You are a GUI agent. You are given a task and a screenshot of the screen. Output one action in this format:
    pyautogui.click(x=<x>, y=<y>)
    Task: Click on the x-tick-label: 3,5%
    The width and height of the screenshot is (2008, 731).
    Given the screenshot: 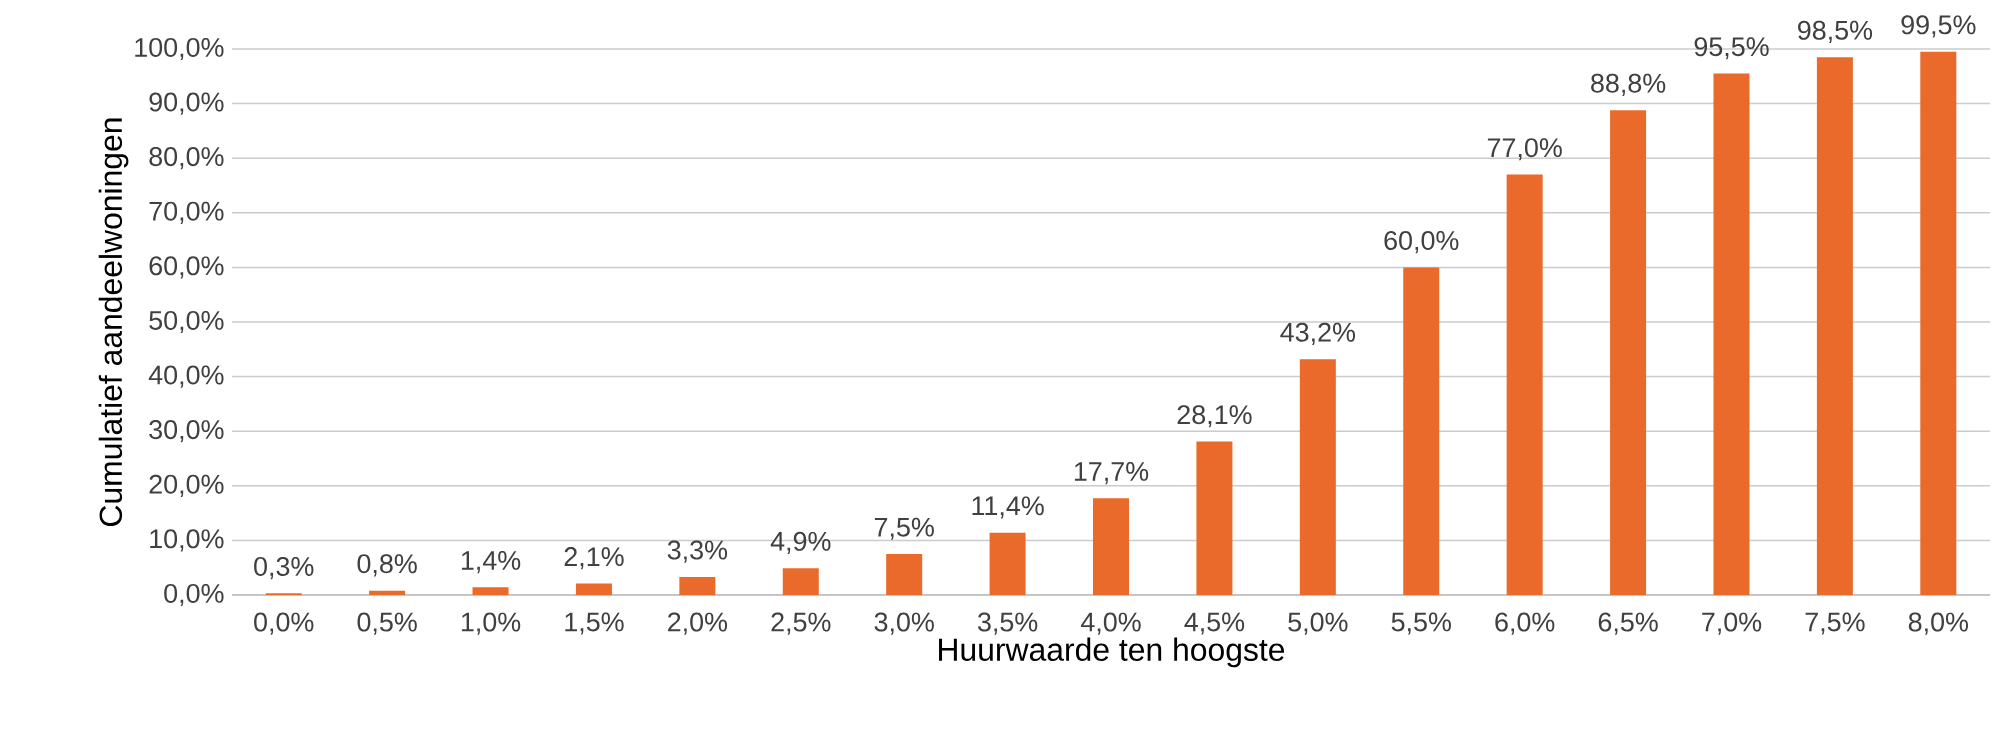 What is the action you would take?
    pyautogui.click(x=1007, y=623)
    